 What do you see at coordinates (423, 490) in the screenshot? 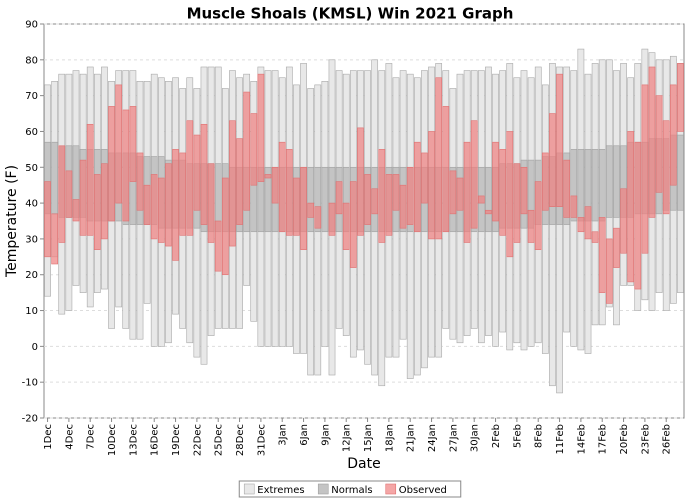
I see `legend-label: Observed` at bounding box center [423, 490].